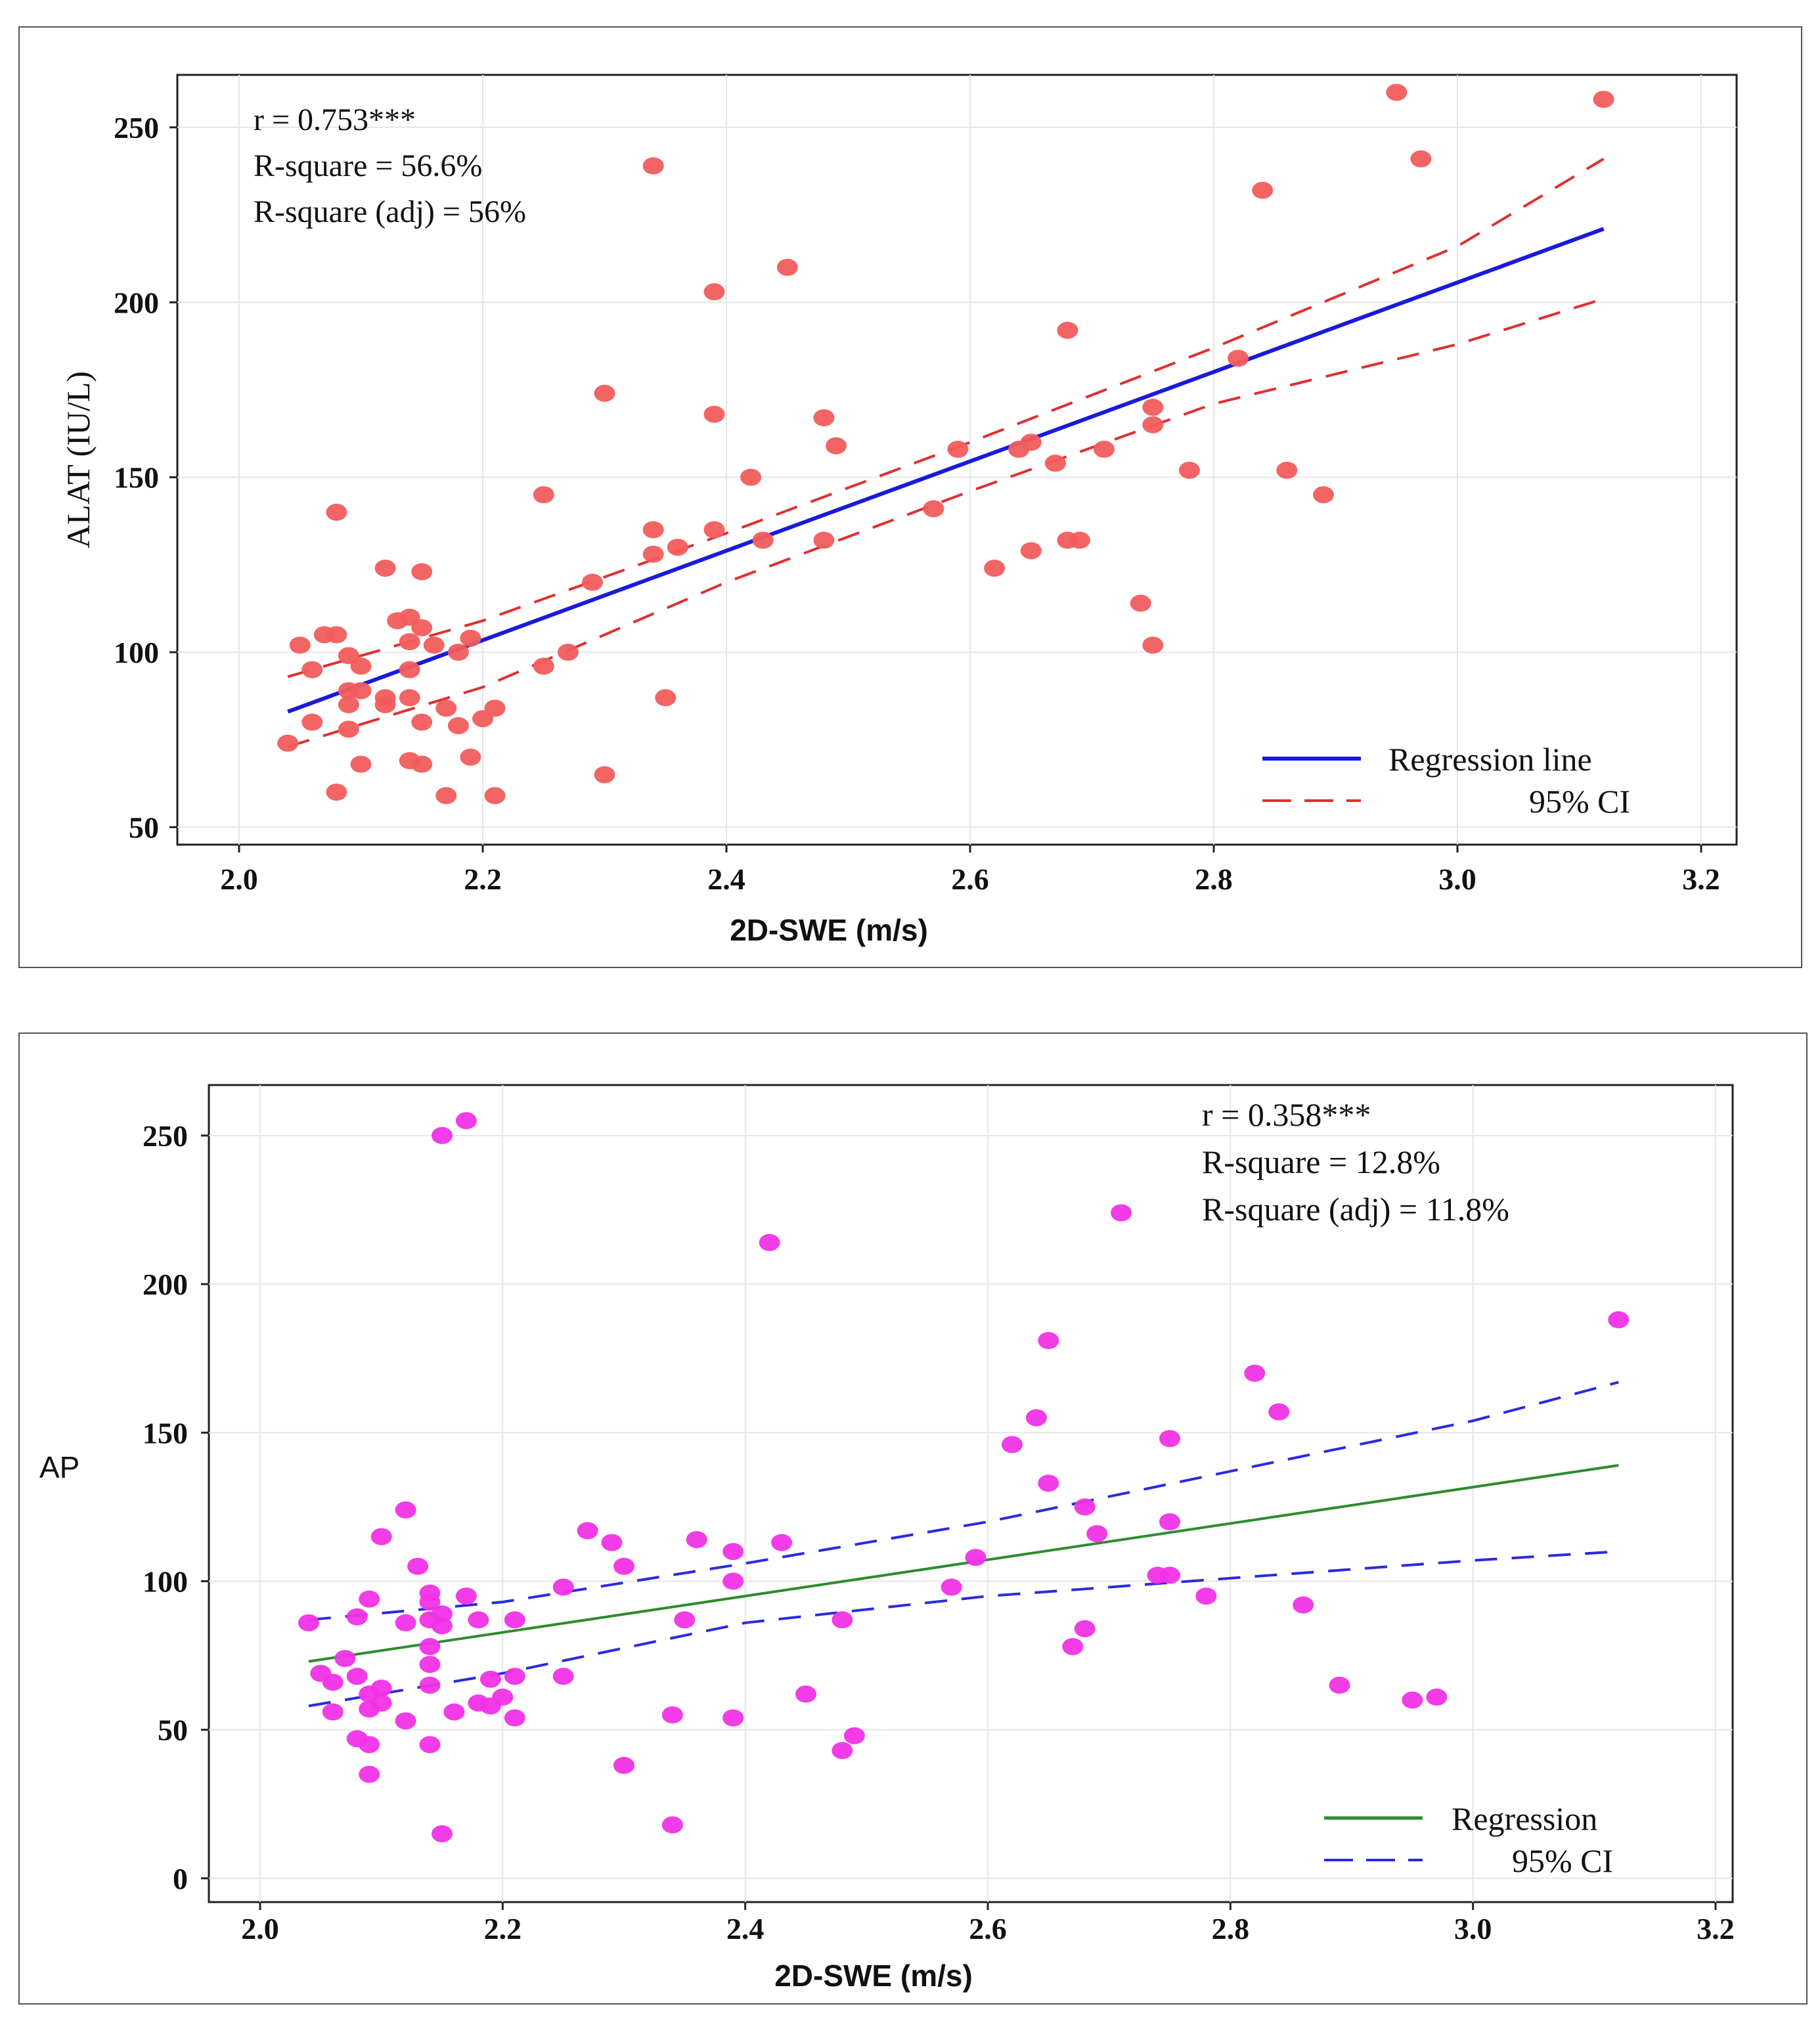 The image size is (1820, 2019). Describe the element at coordinates (165, 1284) in the screenshot. I see `y-tick-label: 200` at that location.